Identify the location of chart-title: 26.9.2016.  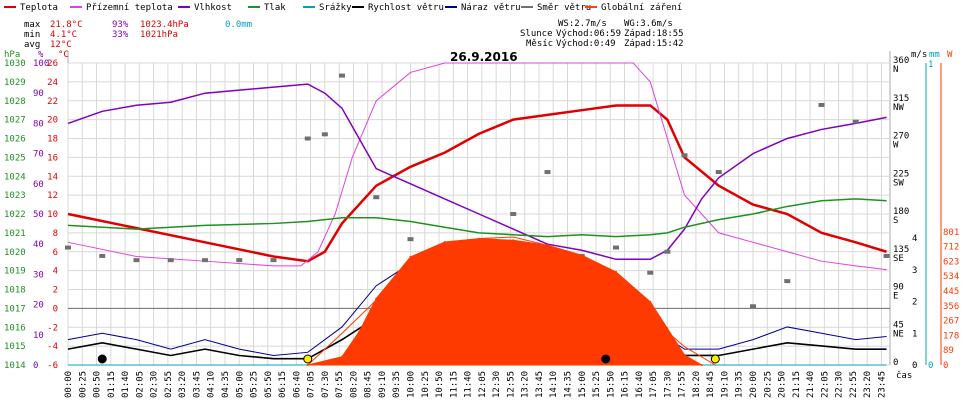
(484, 57).